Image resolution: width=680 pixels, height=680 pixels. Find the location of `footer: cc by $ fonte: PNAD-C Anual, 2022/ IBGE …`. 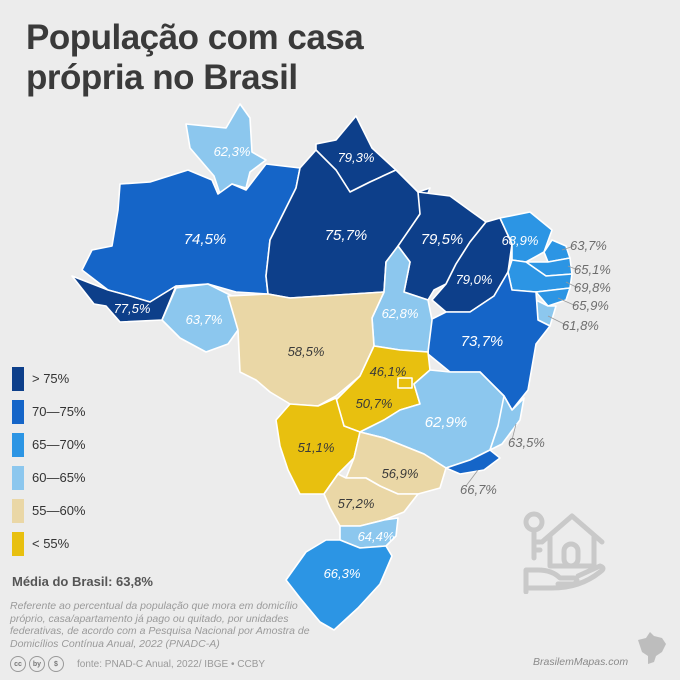

footer: cc by $ fonte: PNAD-C Anual, 2022/ IBGE … is located at coordinates (137, 664).